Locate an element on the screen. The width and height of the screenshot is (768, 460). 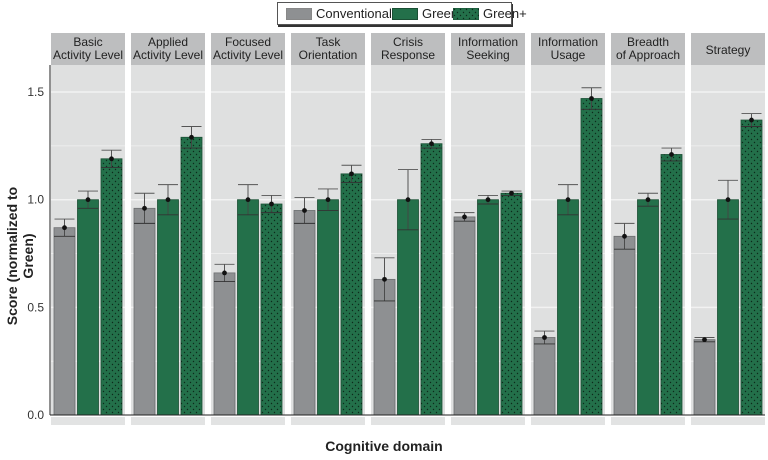
legend: Conventional Green Green+ is located at coordinates (402, 13).